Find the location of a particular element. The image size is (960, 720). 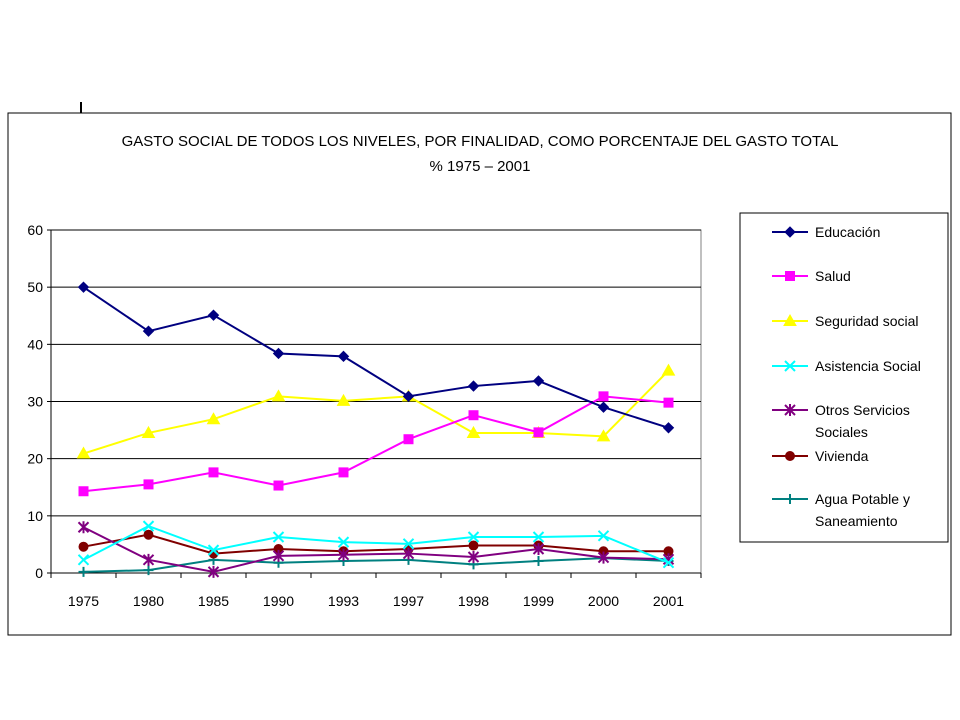

y-tick-label: 10 is located at coordinates (35, 516).